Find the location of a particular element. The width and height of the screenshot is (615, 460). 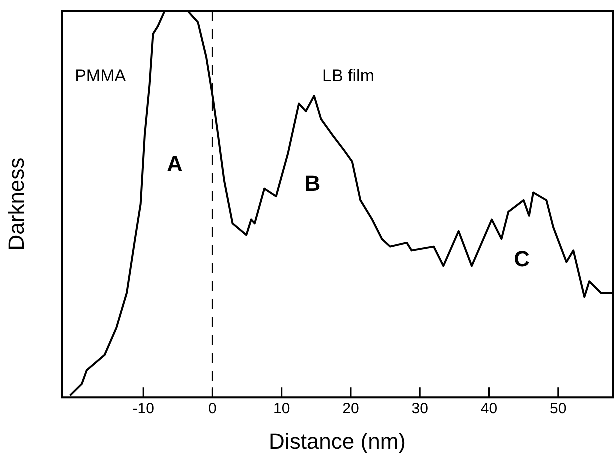

annotation: C is located at coordinates (522, 259).